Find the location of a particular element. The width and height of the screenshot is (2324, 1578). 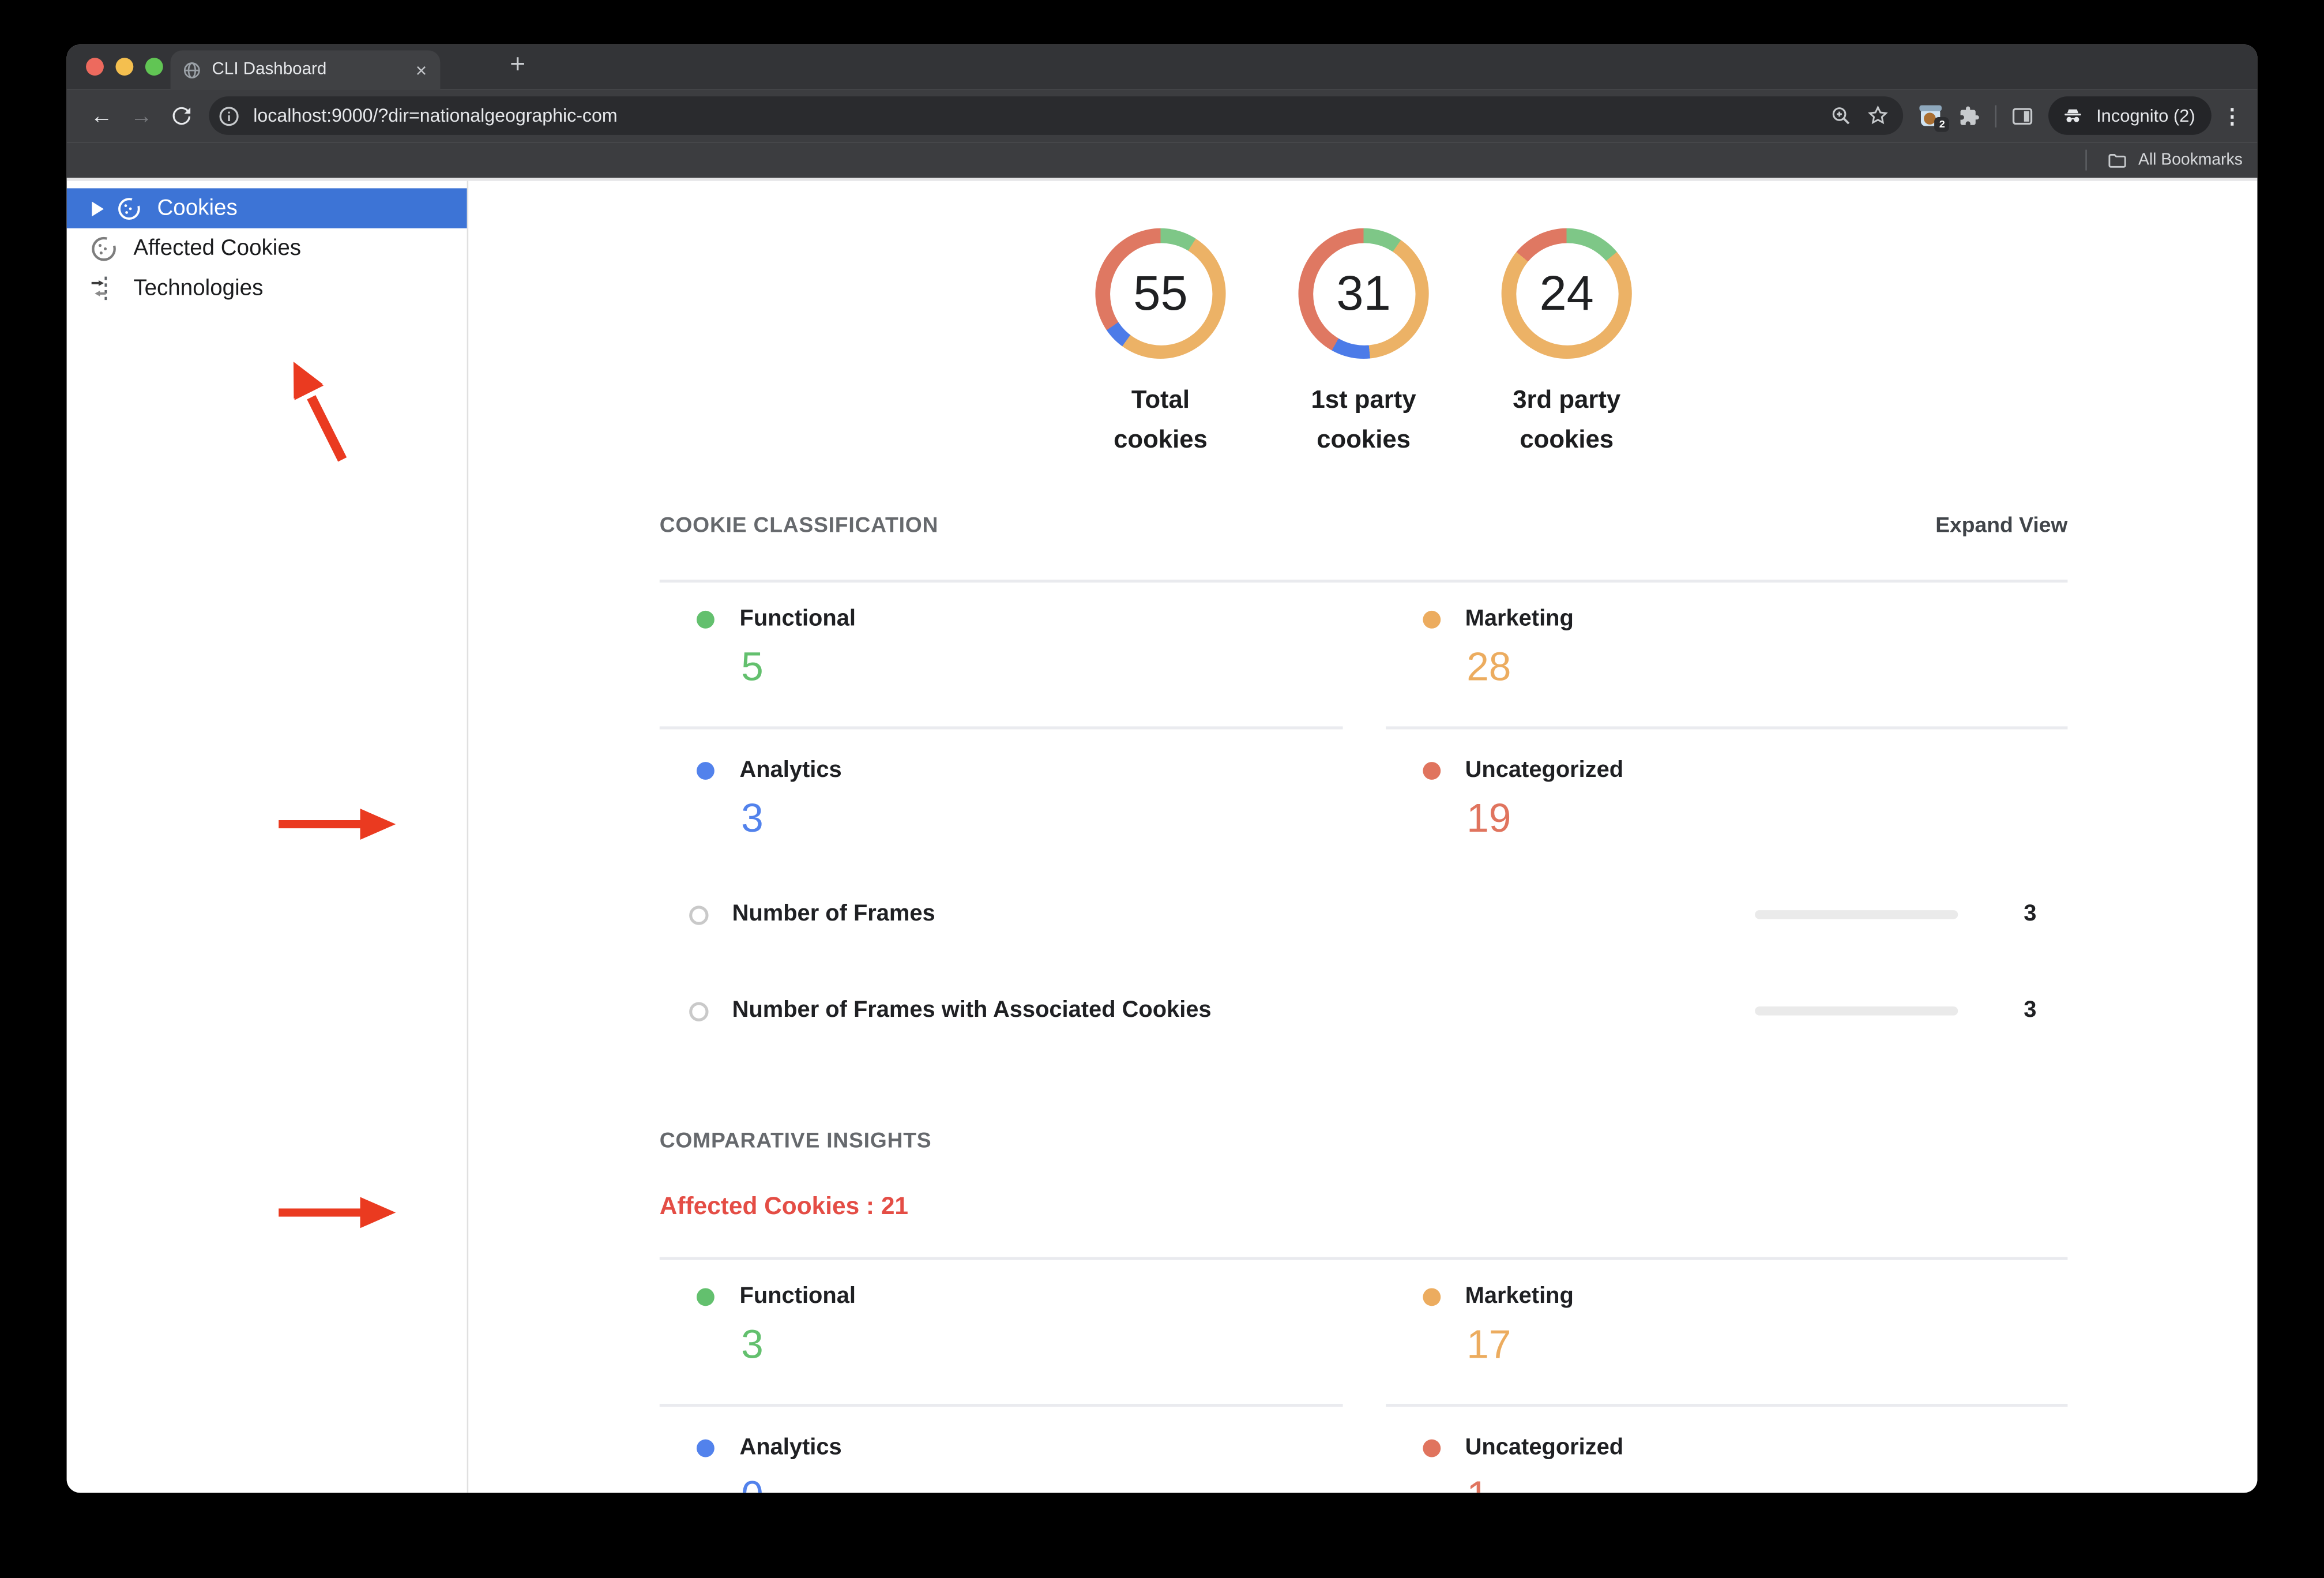

category-cell-functional: Functional 3 is located at coordinates (1001, 1332).